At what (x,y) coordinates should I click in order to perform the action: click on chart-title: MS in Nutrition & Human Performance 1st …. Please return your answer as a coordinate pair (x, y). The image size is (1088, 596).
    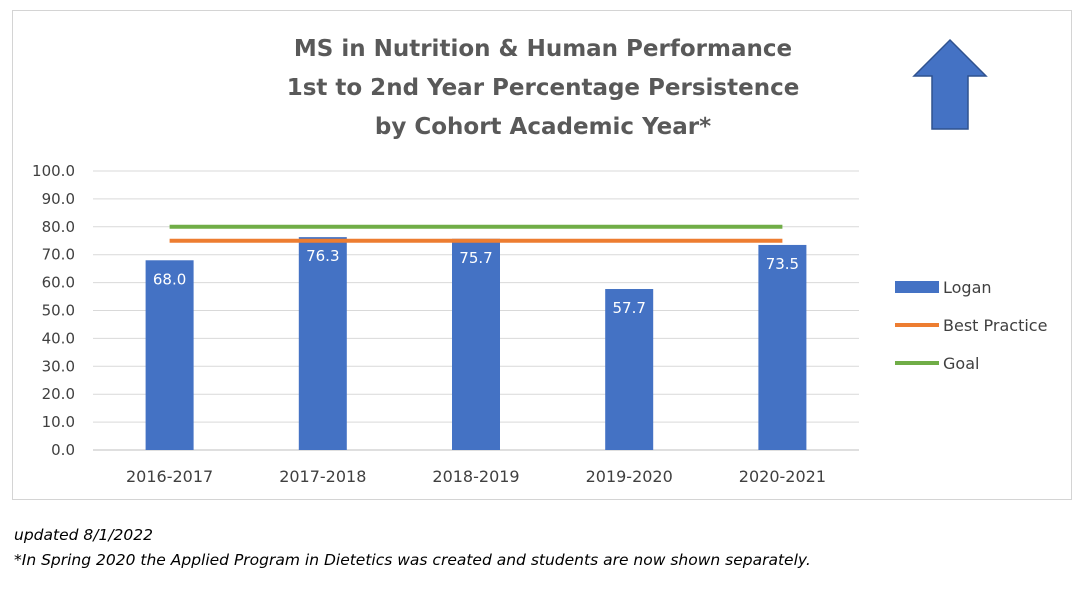
    Looking at the image, I should click on (543, 88).